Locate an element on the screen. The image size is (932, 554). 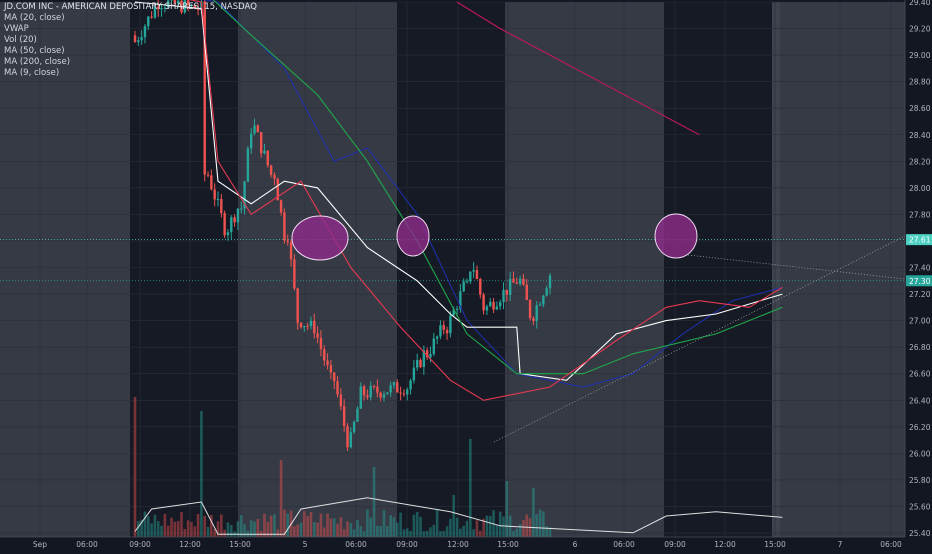
y-tick-label-13: 26.80 is located at coordinates (920, 347).